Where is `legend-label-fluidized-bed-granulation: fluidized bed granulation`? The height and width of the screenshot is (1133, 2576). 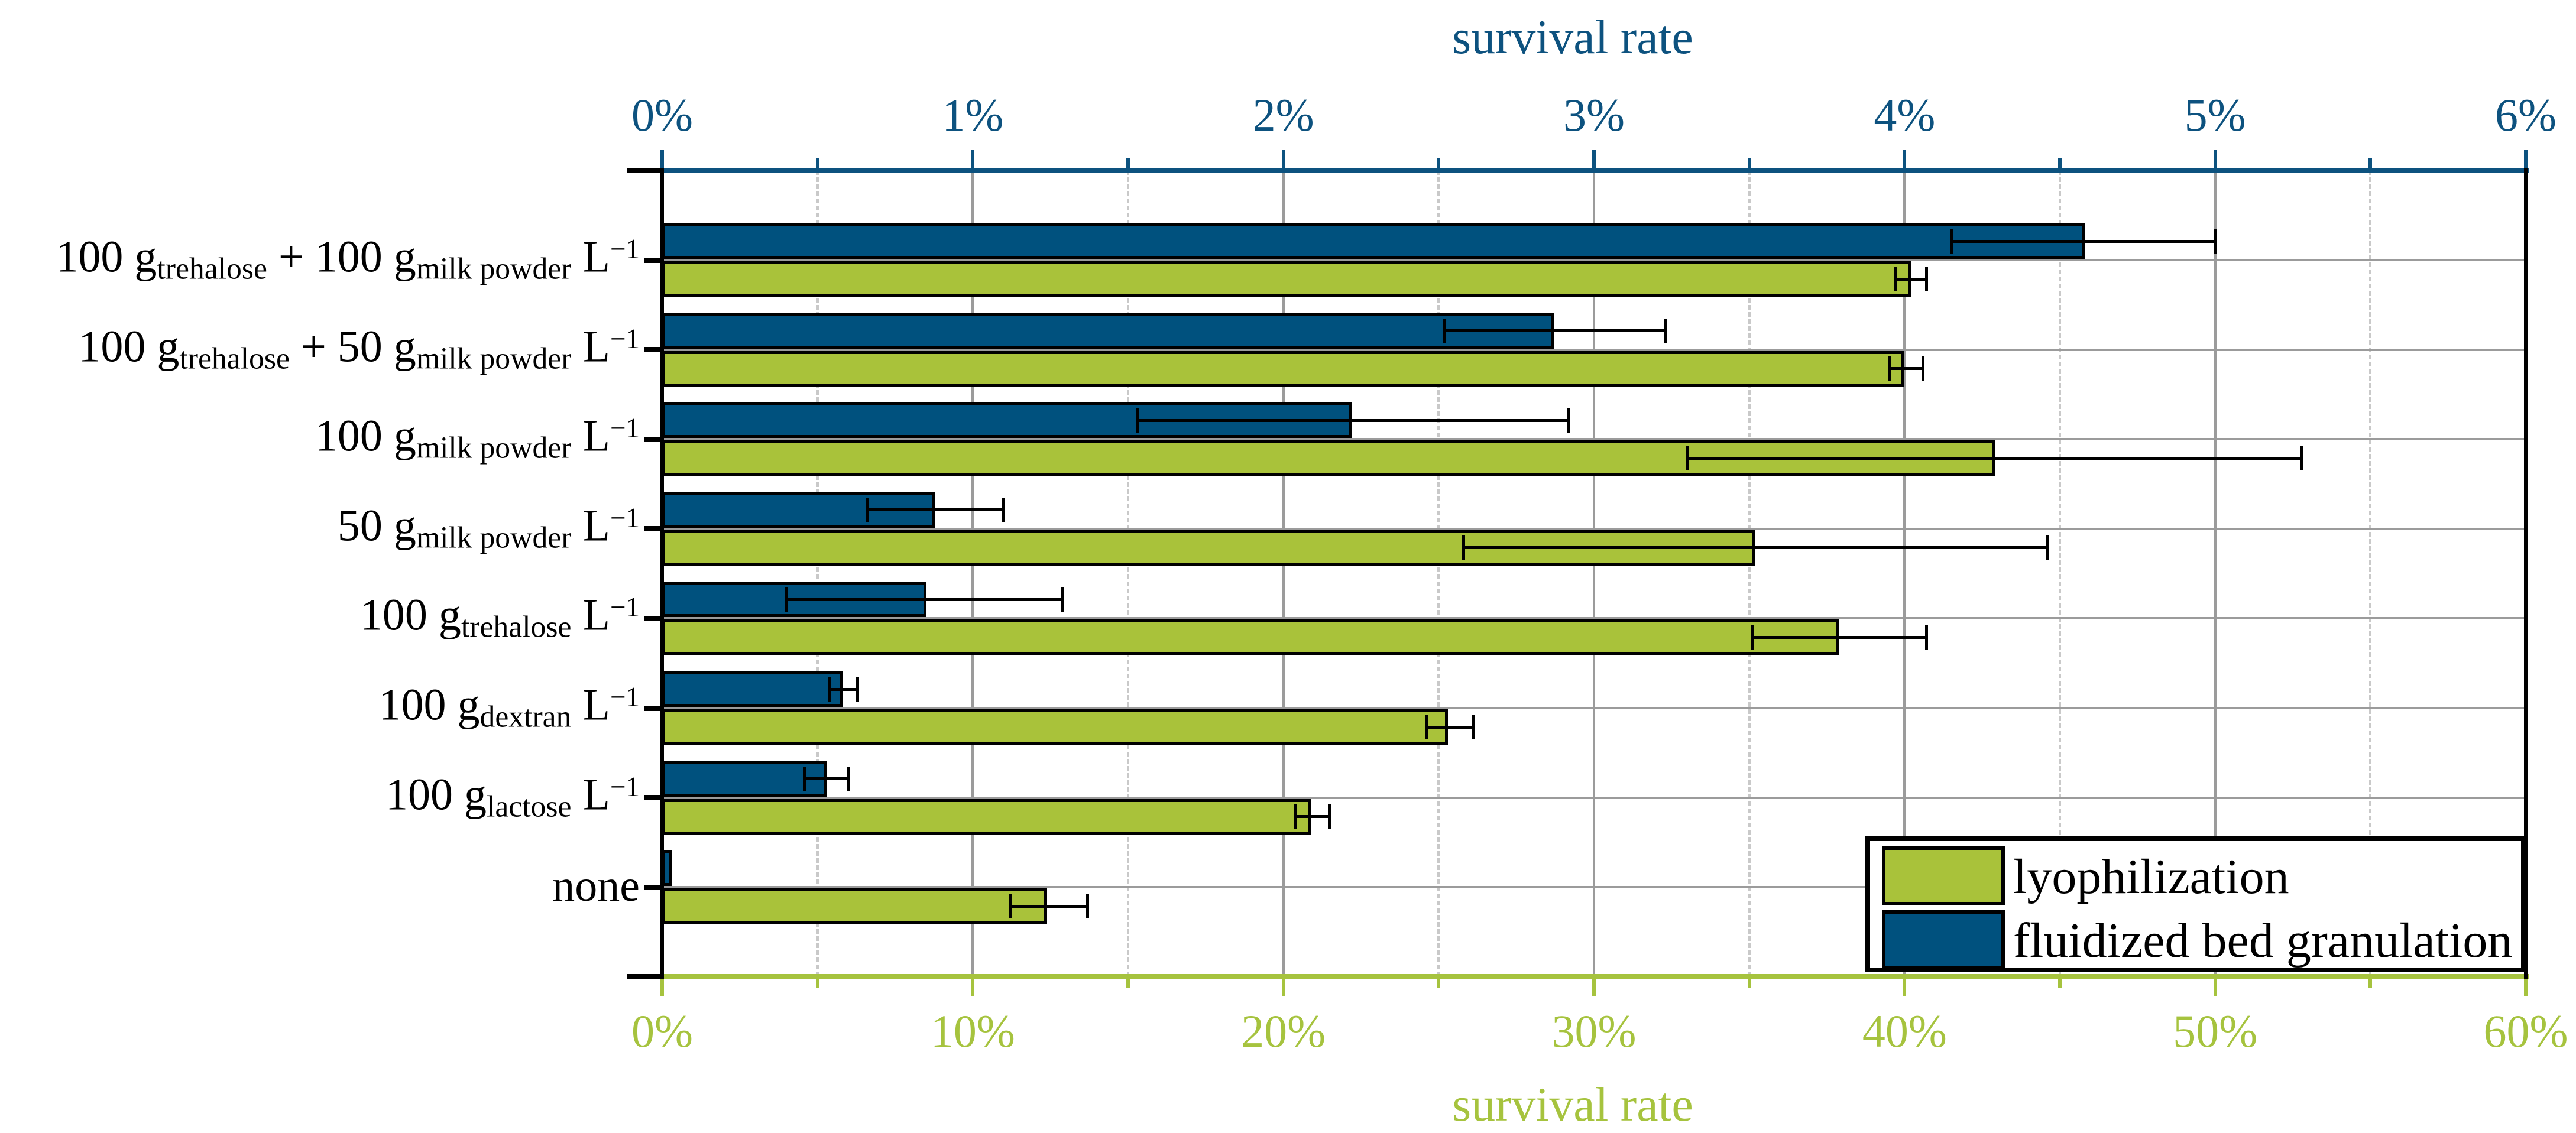 legend-label-fluidized-bed-granulation: fluidized bed granulation is located at coordinates (2263, 940).